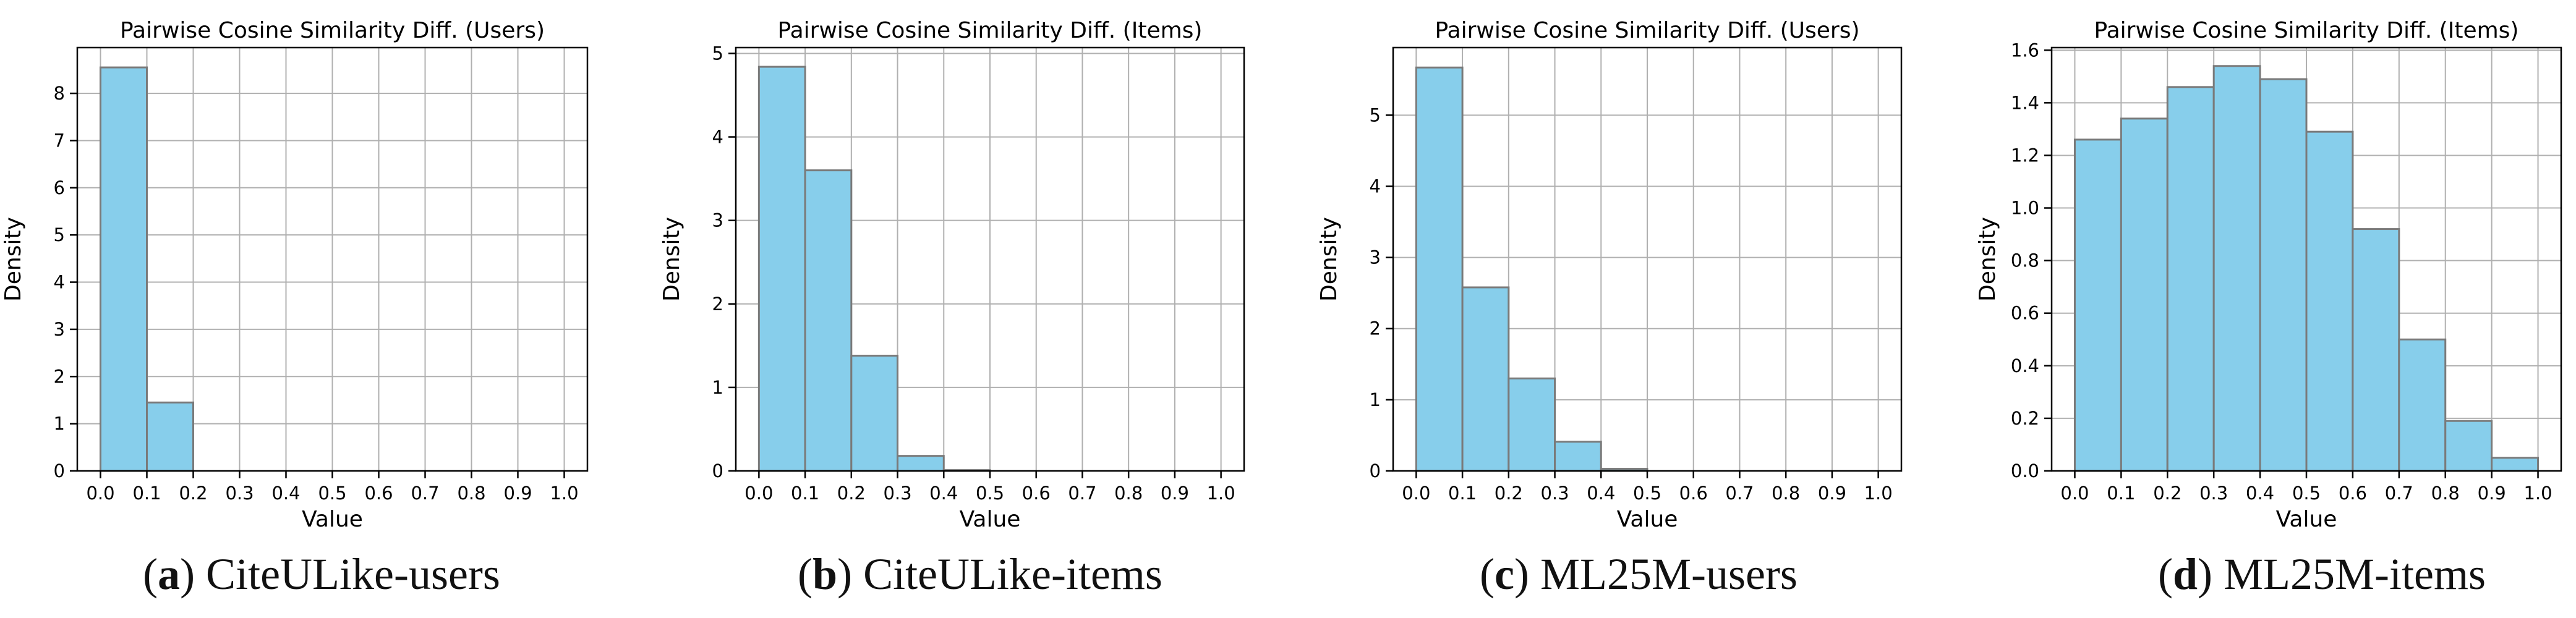 This screenshot has width=2576, height=618. What do you see at coordinates (1375, 328) in the screenshot?
I see `chart-c-ytick-label: 2` at bounding box center [1375, 328].